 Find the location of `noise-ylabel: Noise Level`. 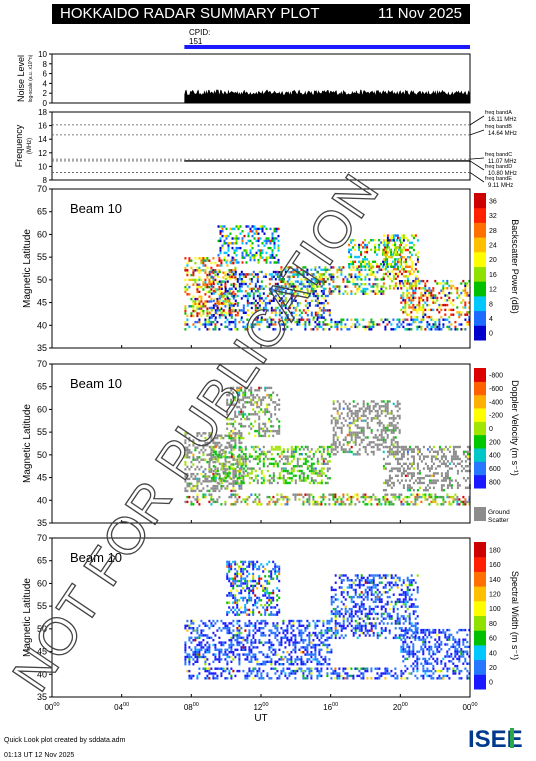

noise-ylabel: Noise Level is located at coordinates (21, 78).